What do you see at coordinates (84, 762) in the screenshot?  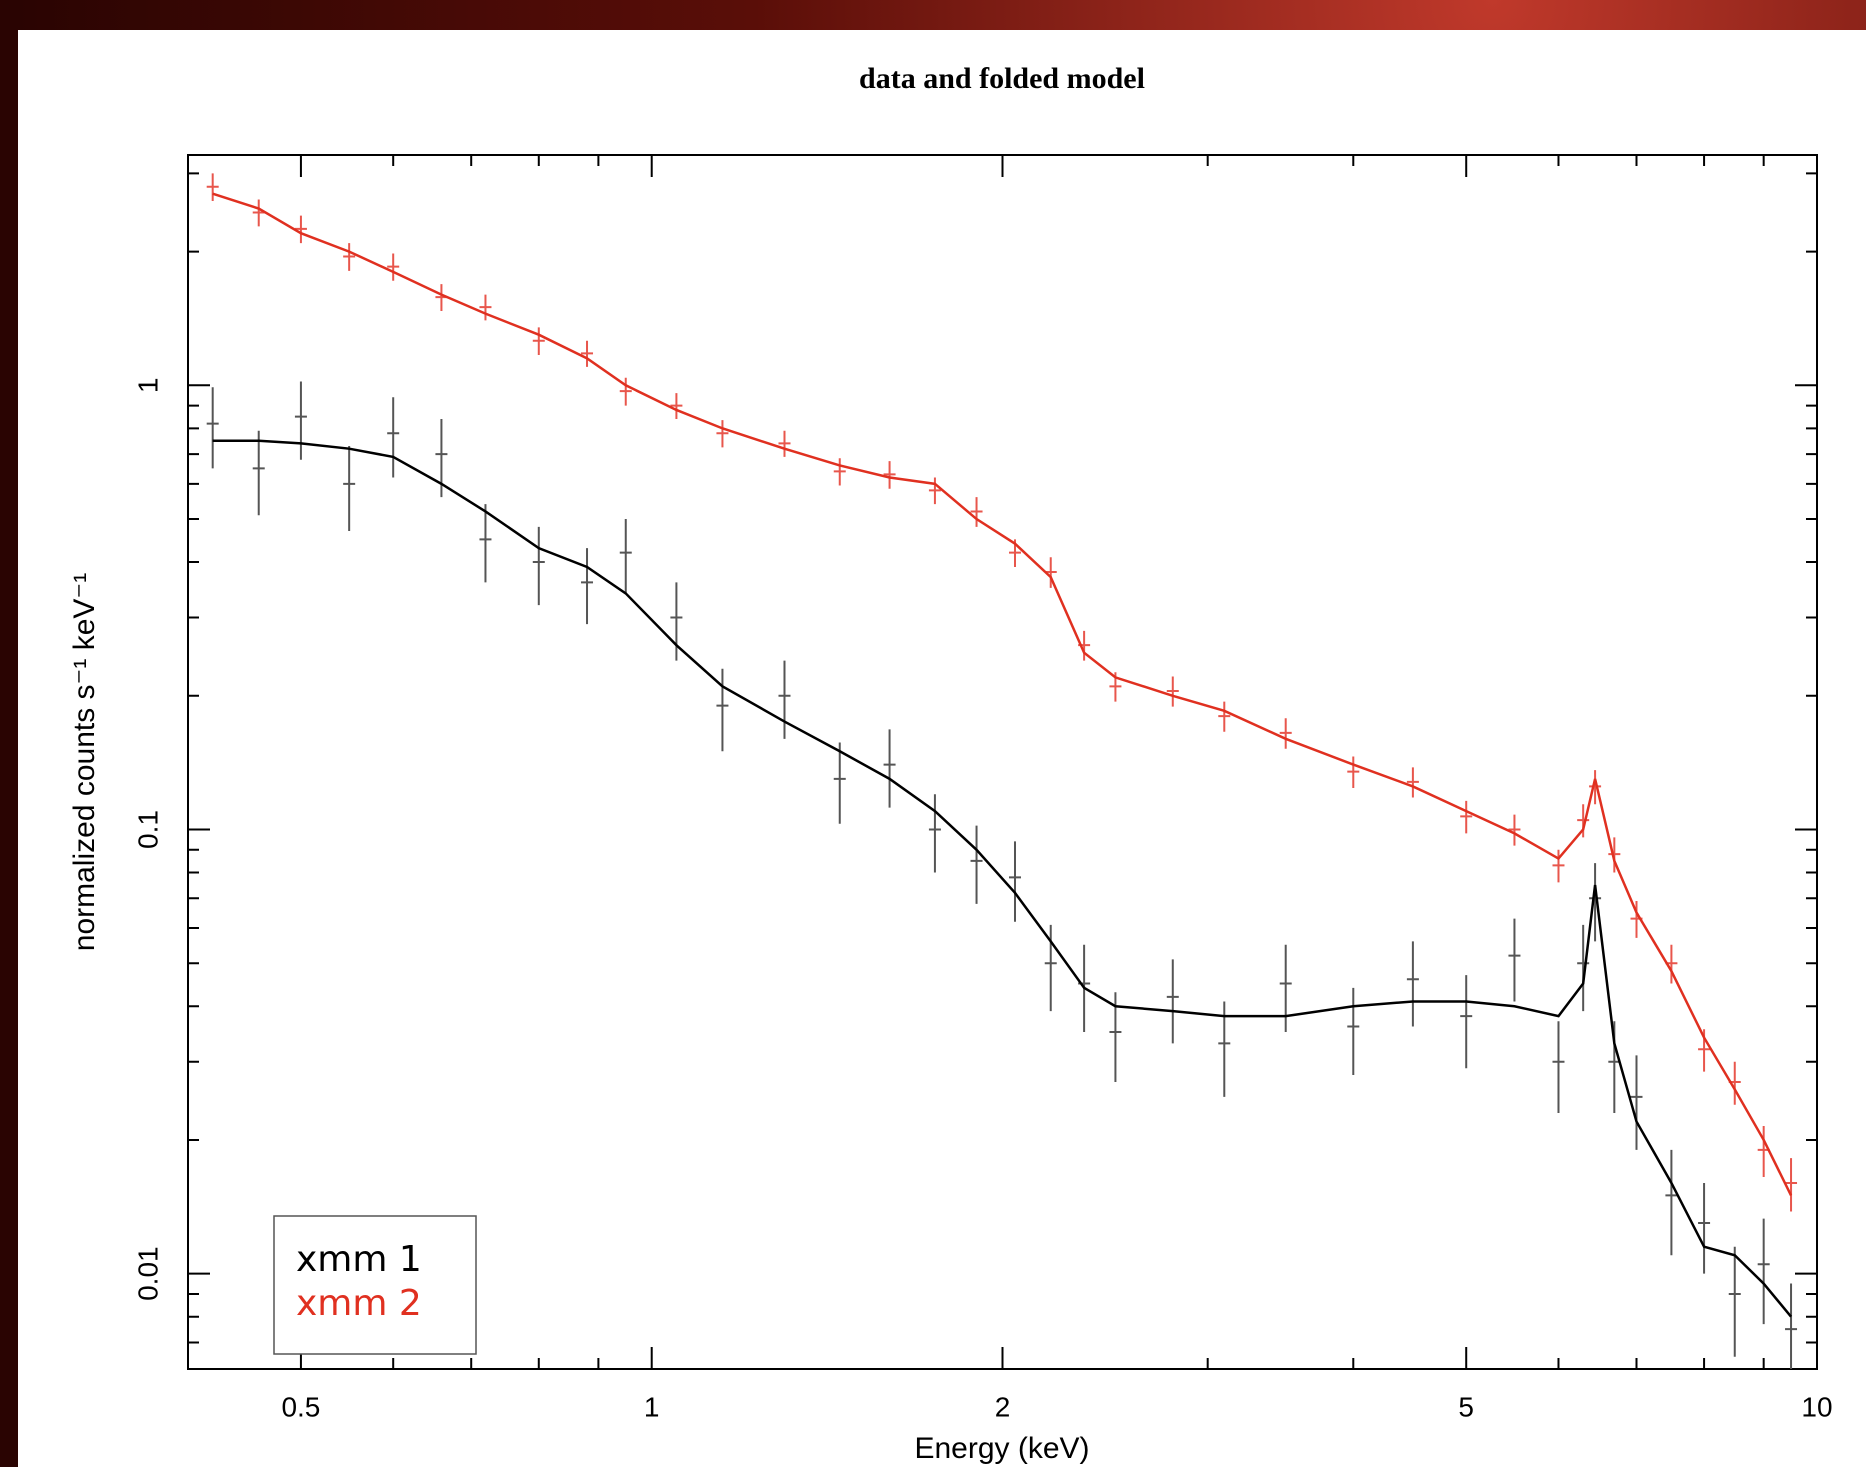 I see `y-axis-label: normalized counts s⁻¹ keV⁻¹` at bounding box center [84, 762].